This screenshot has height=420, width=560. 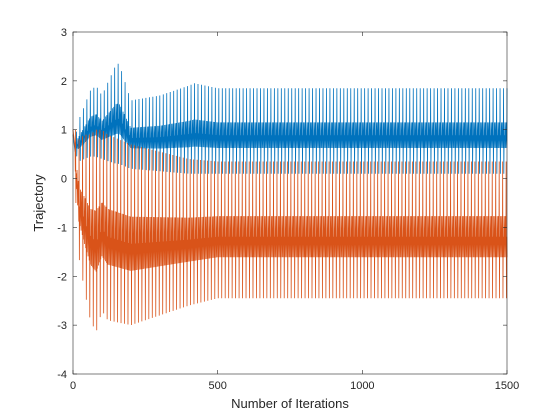 What do you see at coordinates (507, 386) in the screenshot?
I see `x-tick-label: 1500` at bounding box center [507, 386].